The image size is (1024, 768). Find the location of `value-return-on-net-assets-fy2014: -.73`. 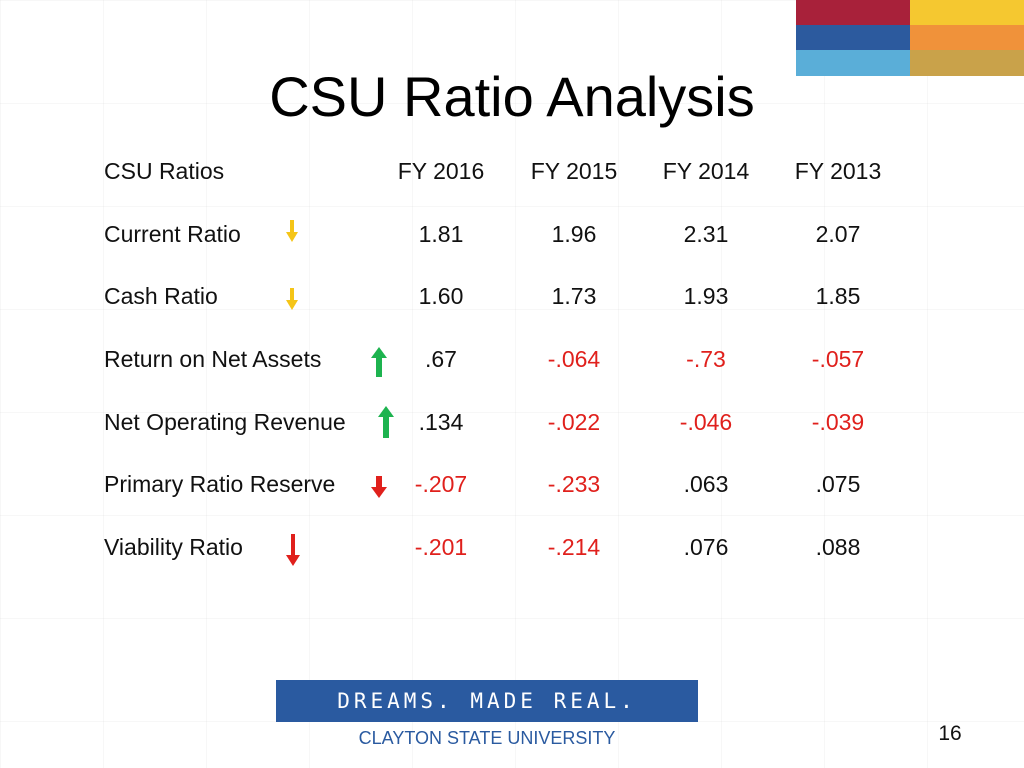

value-return-on-net-assets-fy2014: -.73 is located at coordinates (706, 359).